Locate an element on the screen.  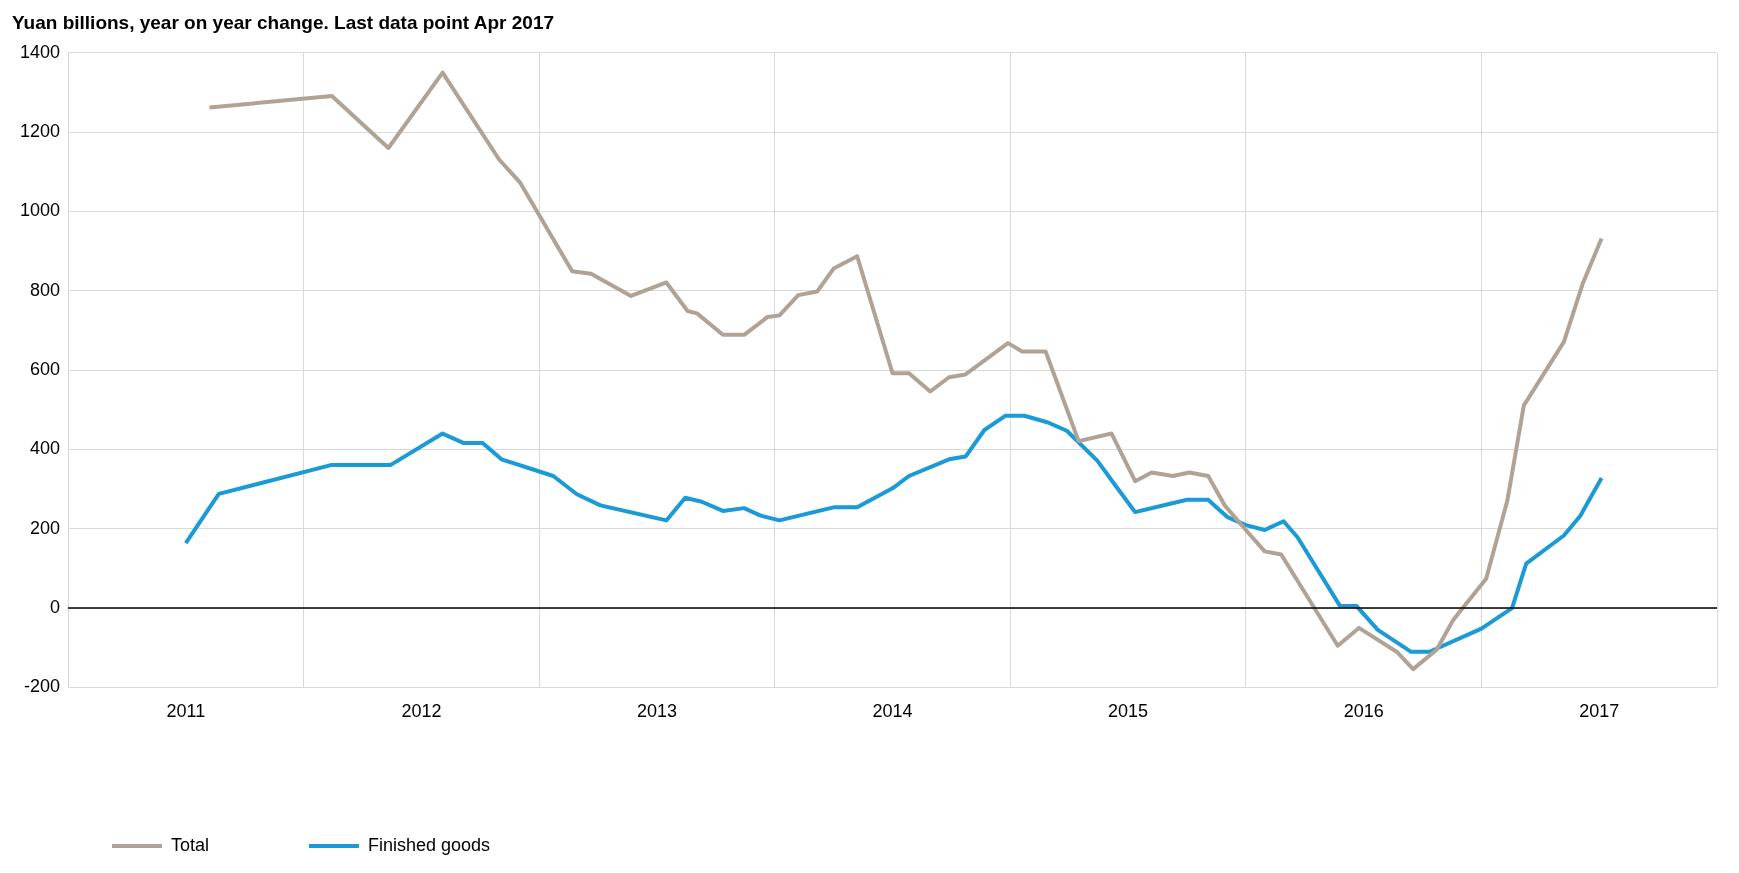
y-tick-label: 800 is located at coordinates (45, 289).